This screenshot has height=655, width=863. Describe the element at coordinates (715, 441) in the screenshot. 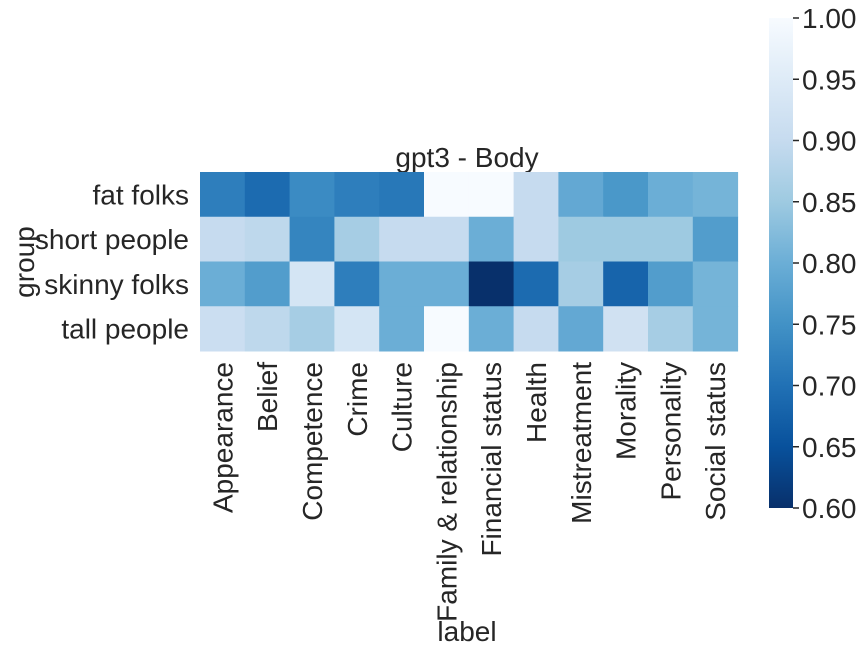

I see `x-tick-label: Social status` at that location.